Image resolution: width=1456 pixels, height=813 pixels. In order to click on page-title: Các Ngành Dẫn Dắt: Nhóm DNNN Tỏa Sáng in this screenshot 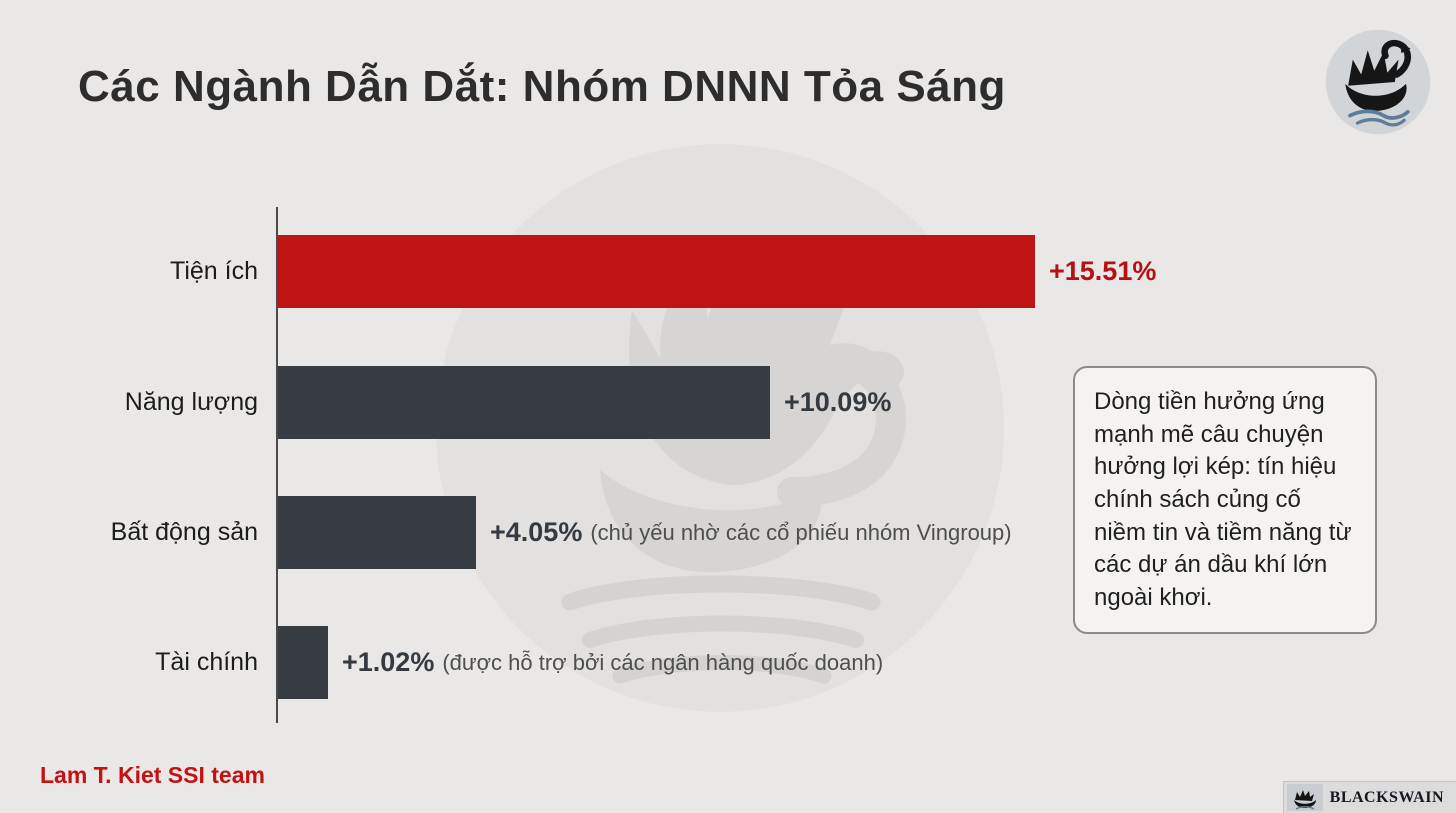, I will do `click(542, 86)`.